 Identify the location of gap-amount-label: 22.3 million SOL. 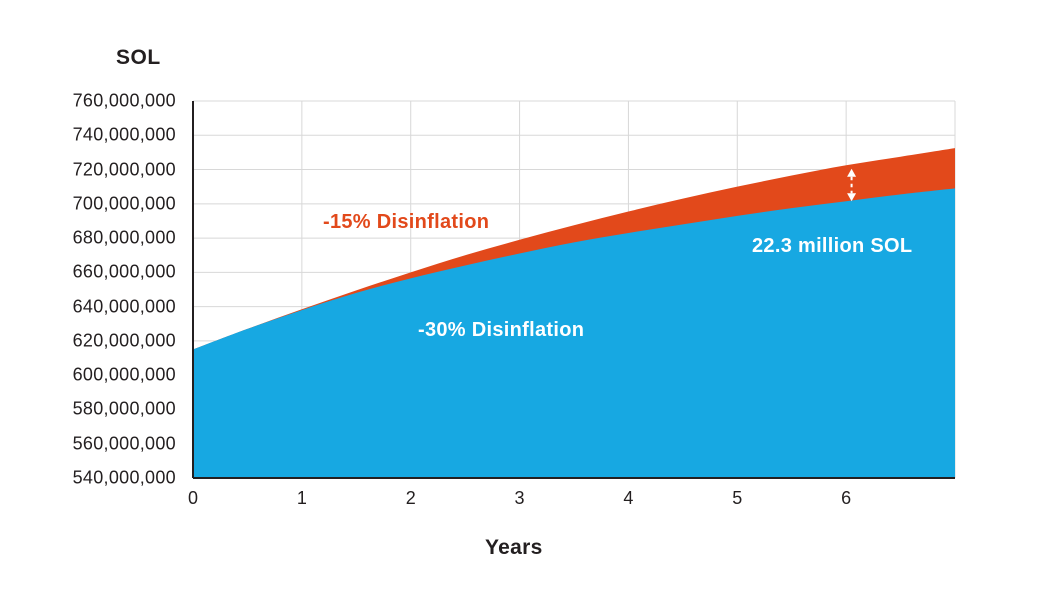
(832, 246).